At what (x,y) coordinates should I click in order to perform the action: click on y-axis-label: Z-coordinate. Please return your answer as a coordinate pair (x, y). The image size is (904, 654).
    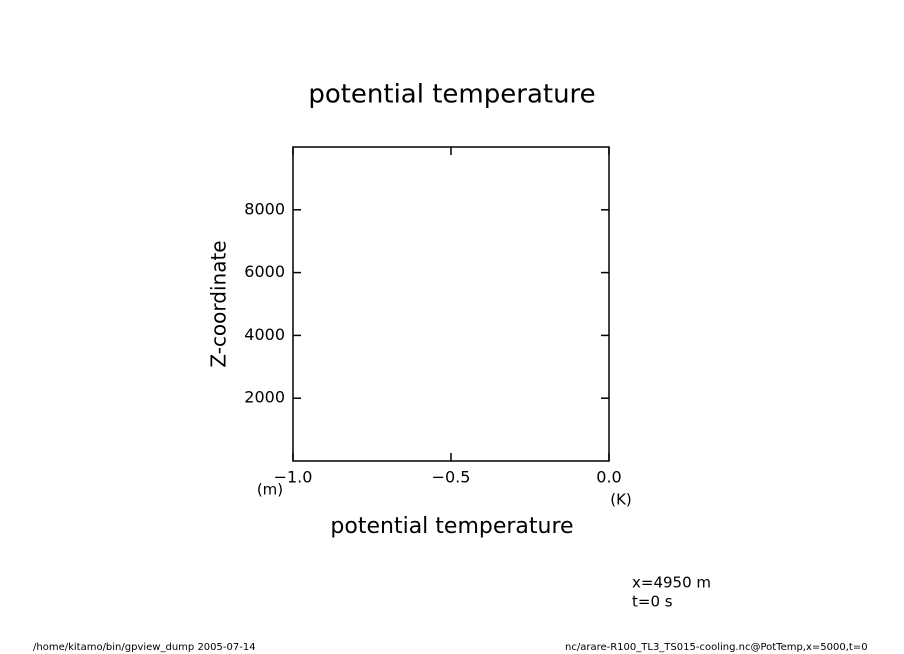
    Looking at the image, I should click on (219, 303).